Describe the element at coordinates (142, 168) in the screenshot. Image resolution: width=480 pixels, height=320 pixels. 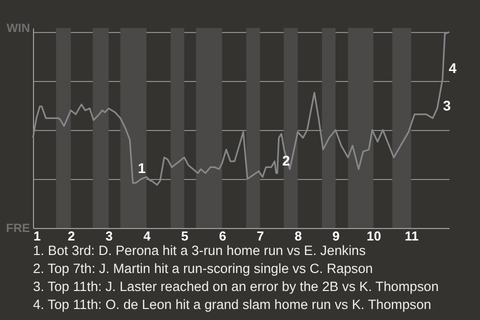
I see `annotation: 1` at that location.